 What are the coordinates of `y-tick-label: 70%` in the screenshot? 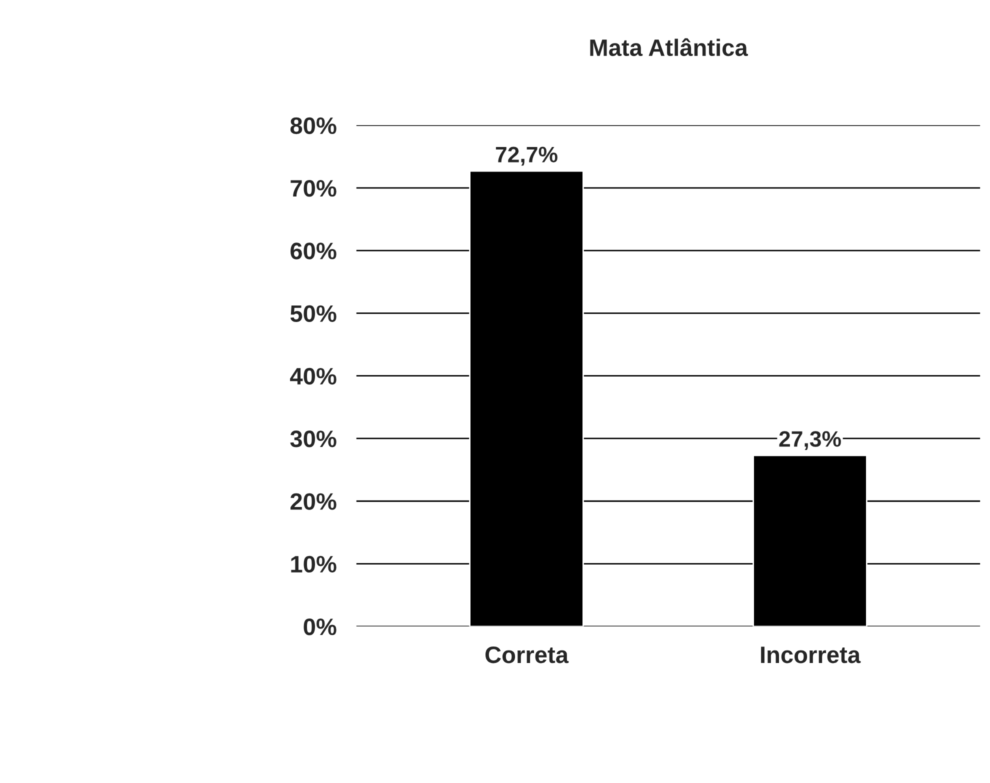 It's located at (313, 188).